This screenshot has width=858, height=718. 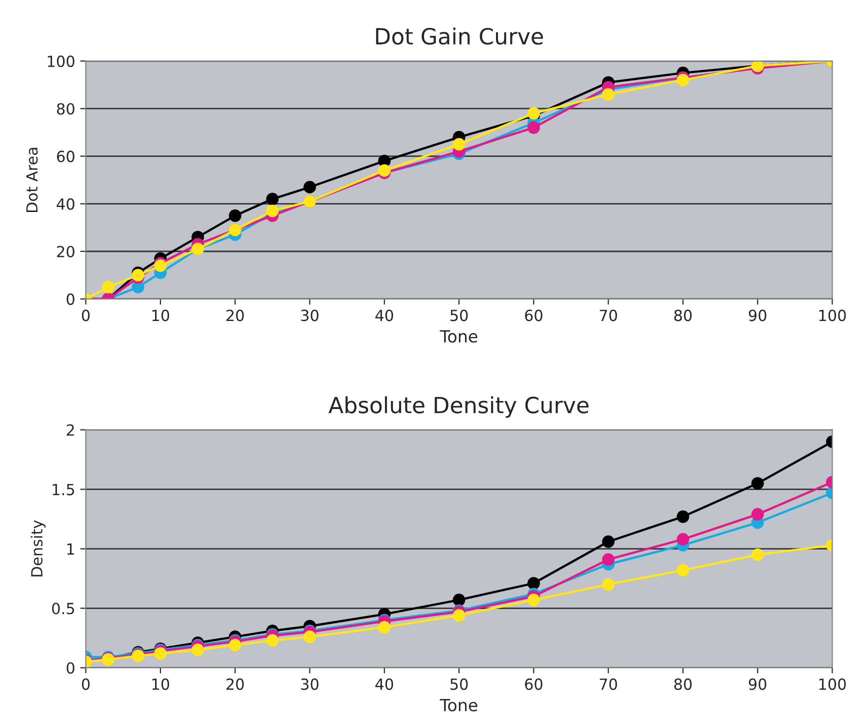 What do you see at coordinates (458, 407) in the screenshot?
I see `chart-title: Absolute Density Curve` at bounding box center [458, 407].